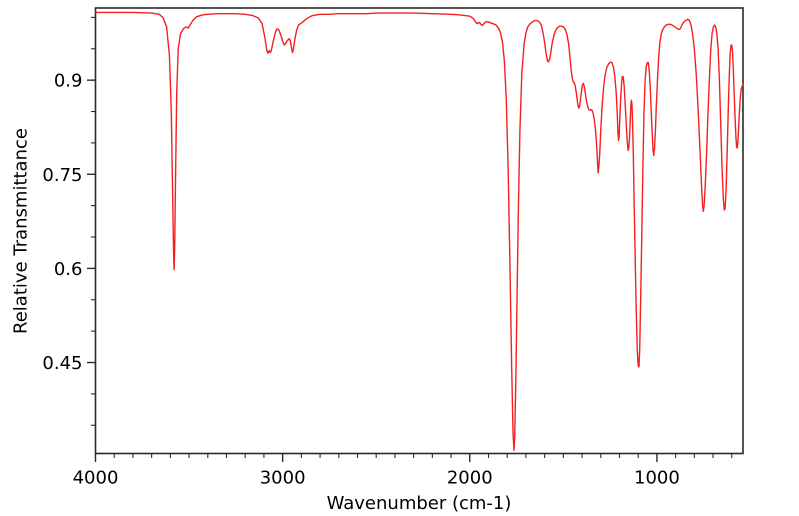 The width and height of the screenshot is (799, 516). What do you see at coordinates (68, 81) in the screenshot?
I see `y-tick-label: 0.9` at bounding box center [68, 81].